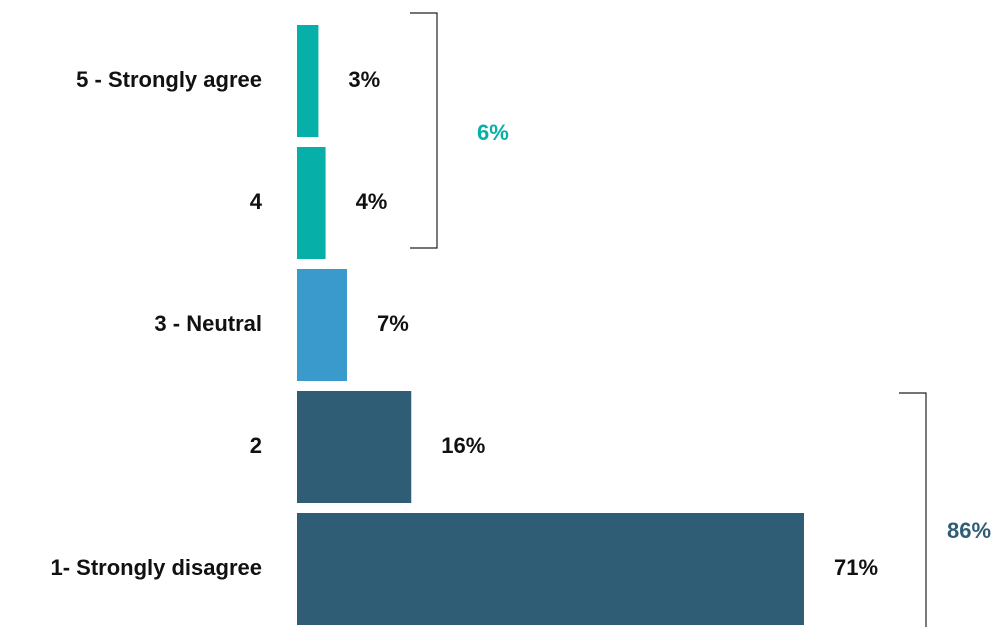  What do you see at coordinates (493, 132) in the screenshot?
I see `group-label-1: 6%` at bounding box center [493, 132].